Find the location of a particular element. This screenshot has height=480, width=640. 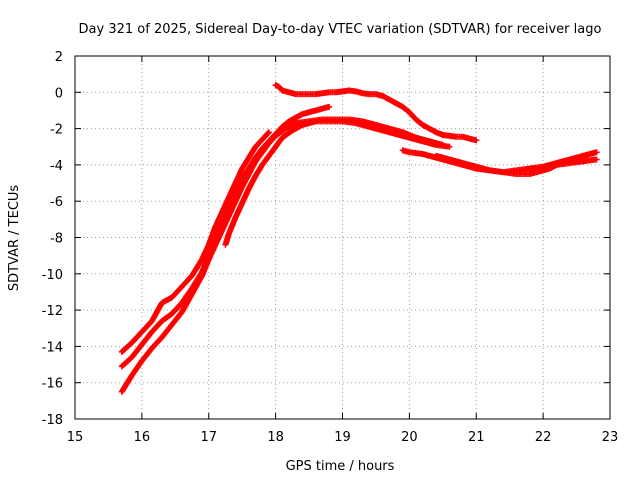

x-tick-label: 18 is located at coordinates (275, 437).